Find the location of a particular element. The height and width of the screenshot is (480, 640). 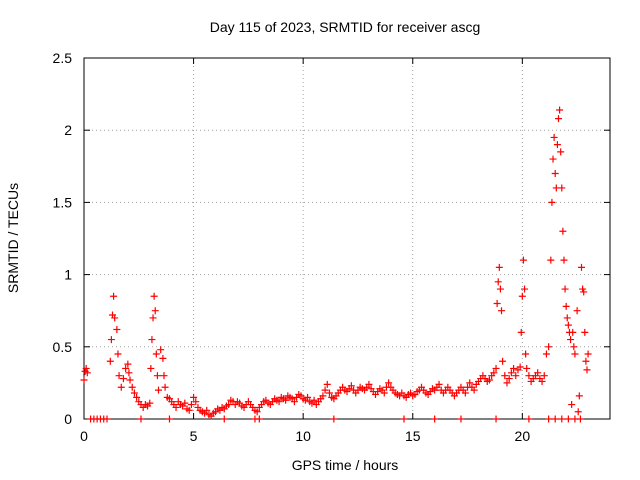

y-tick-label: 2.5 is located at coordinates (63, 58).